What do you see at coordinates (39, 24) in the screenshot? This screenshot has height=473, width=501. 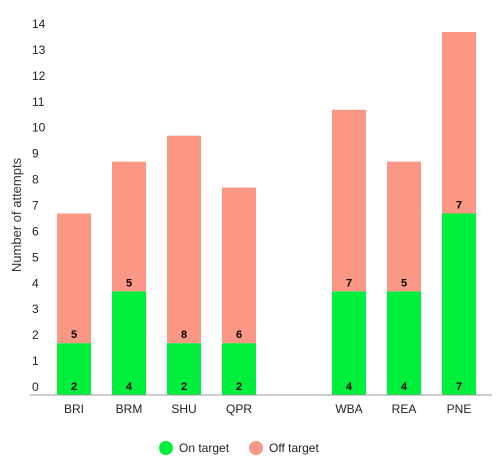 I see `y-tick-label: 14` at bounding box center [39, 24].